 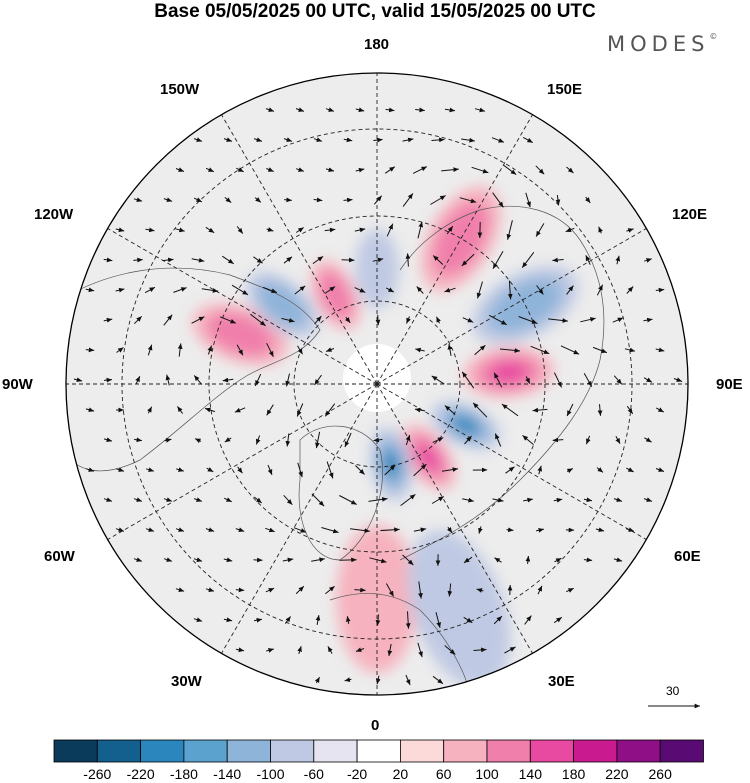 I want to click on colorbar-tick-label: -140, so click(x=227, y=774).